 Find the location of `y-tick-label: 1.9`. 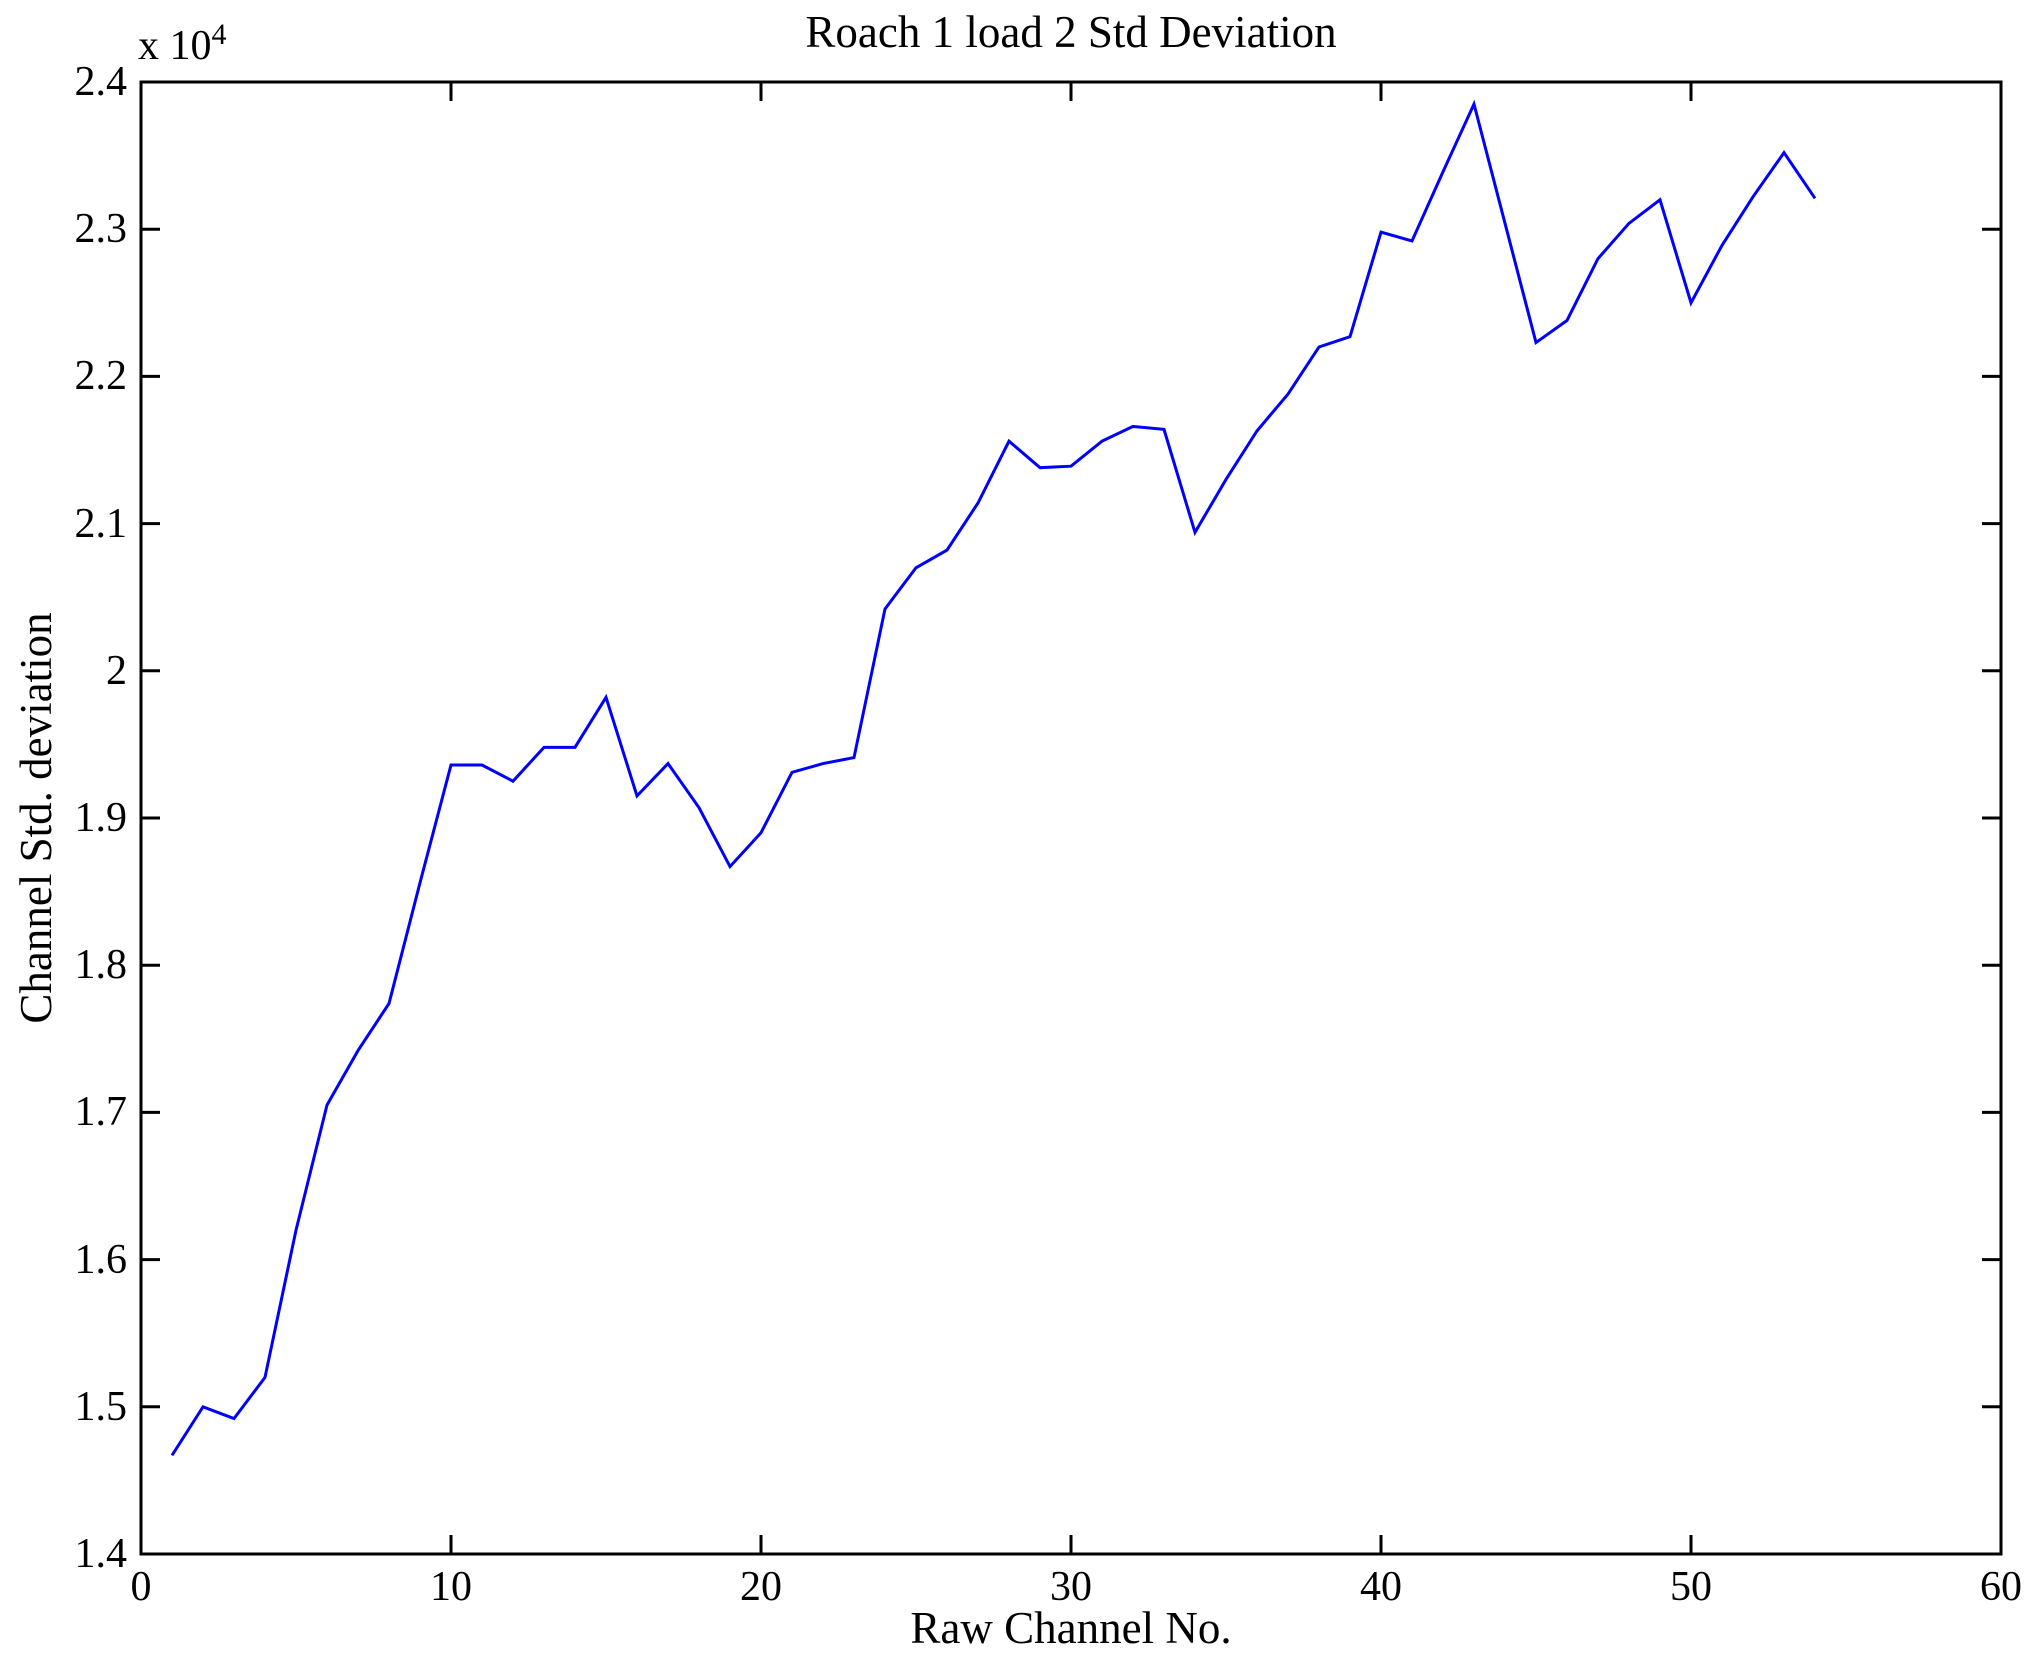

y-tick-label: 1.9 is located at coordinates (101, 818).